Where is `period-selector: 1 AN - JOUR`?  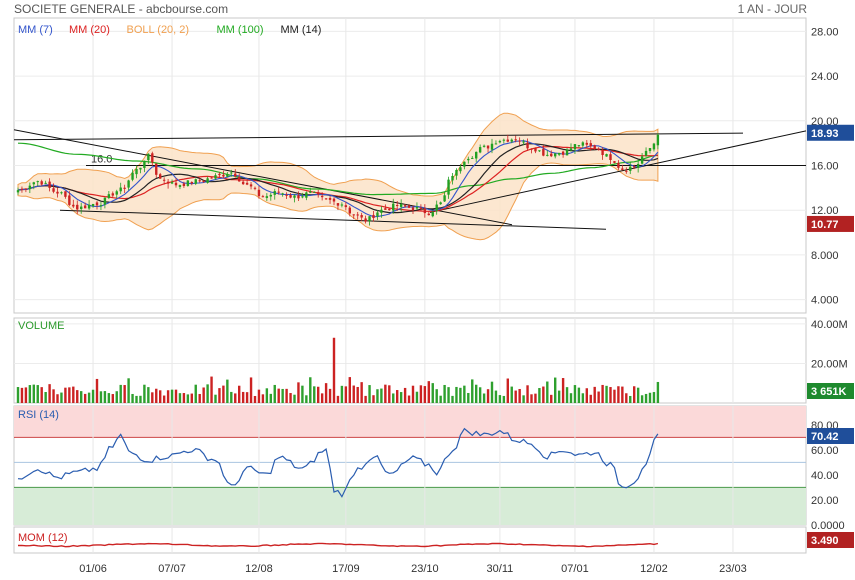
period-selector: 1 AN - JOUR is located at coordinates (772, 9).